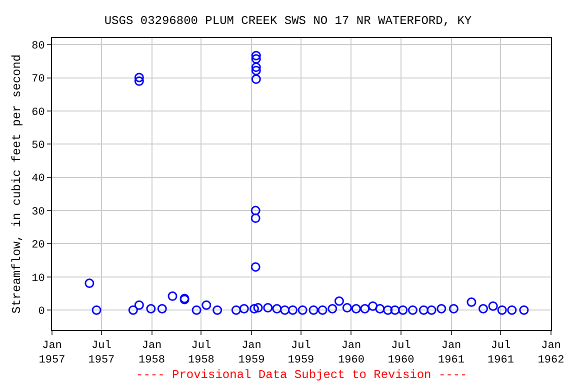 This screenshot has height=384, width=576. I want to click on y-axis-title: Streamflow, in cubic feet per second, so click(17, 184).